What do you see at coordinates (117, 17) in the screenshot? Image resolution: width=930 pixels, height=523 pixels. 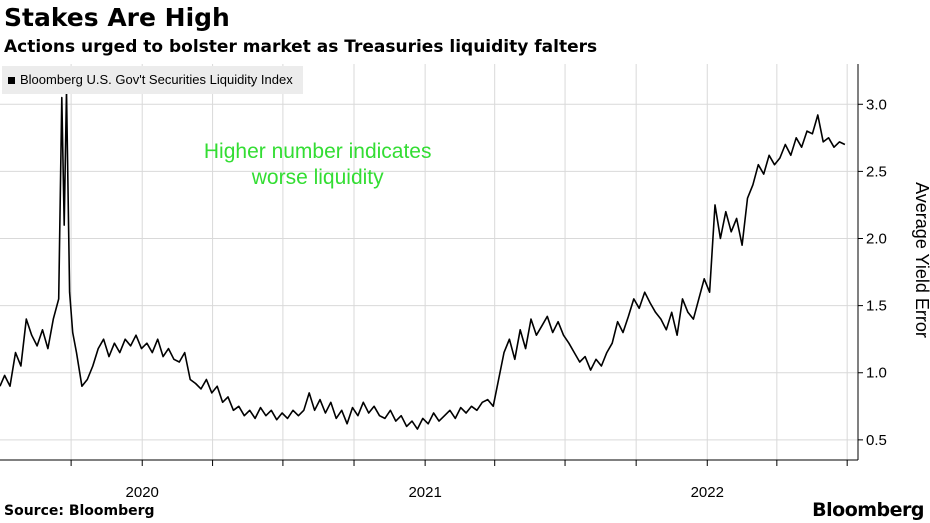 I see `chart-title: Stakes Are High` at bounding box center [117, 17].